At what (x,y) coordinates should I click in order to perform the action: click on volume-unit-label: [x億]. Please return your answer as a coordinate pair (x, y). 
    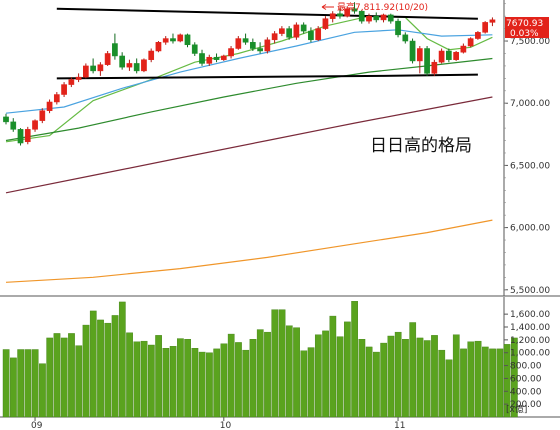
    Looking at the image, I should click on (516, 409).